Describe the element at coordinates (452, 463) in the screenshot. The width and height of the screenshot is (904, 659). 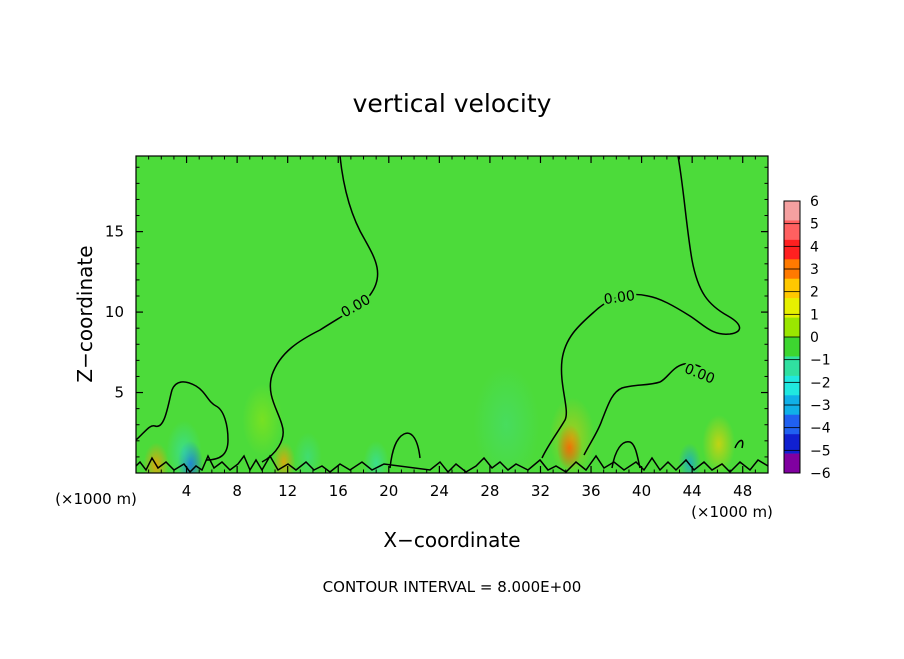
I see `contour-line-surface` at that location.